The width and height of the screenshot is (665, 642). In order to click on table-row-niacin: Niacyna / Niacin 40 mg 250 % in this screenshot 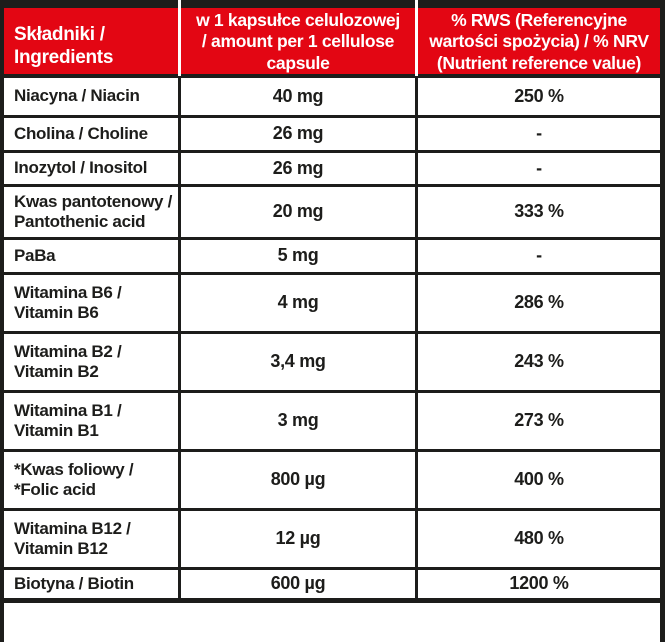, I will do `click(332, 98)`.